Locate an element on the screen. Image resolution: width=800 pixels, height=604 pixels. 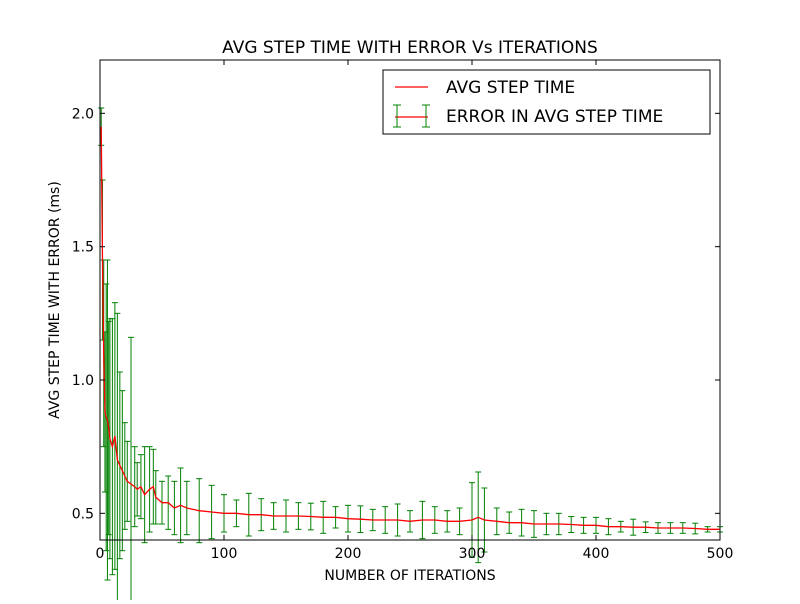
x-tick-label: 500 is located at coordinates (720, 554).